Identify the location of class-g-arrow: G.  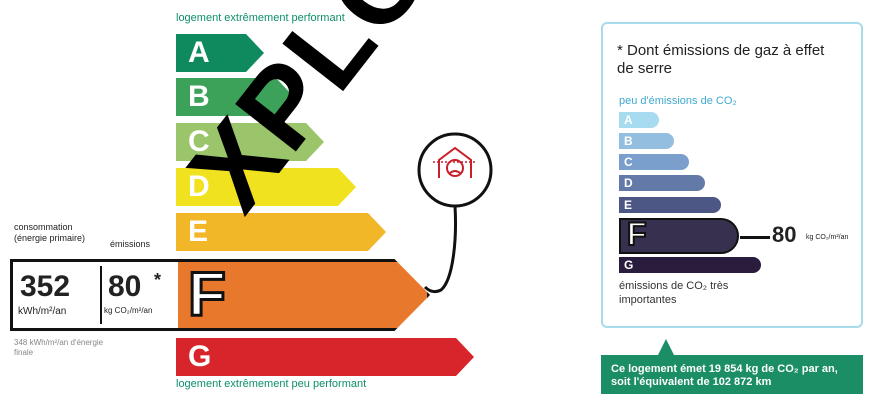
(325, 357).